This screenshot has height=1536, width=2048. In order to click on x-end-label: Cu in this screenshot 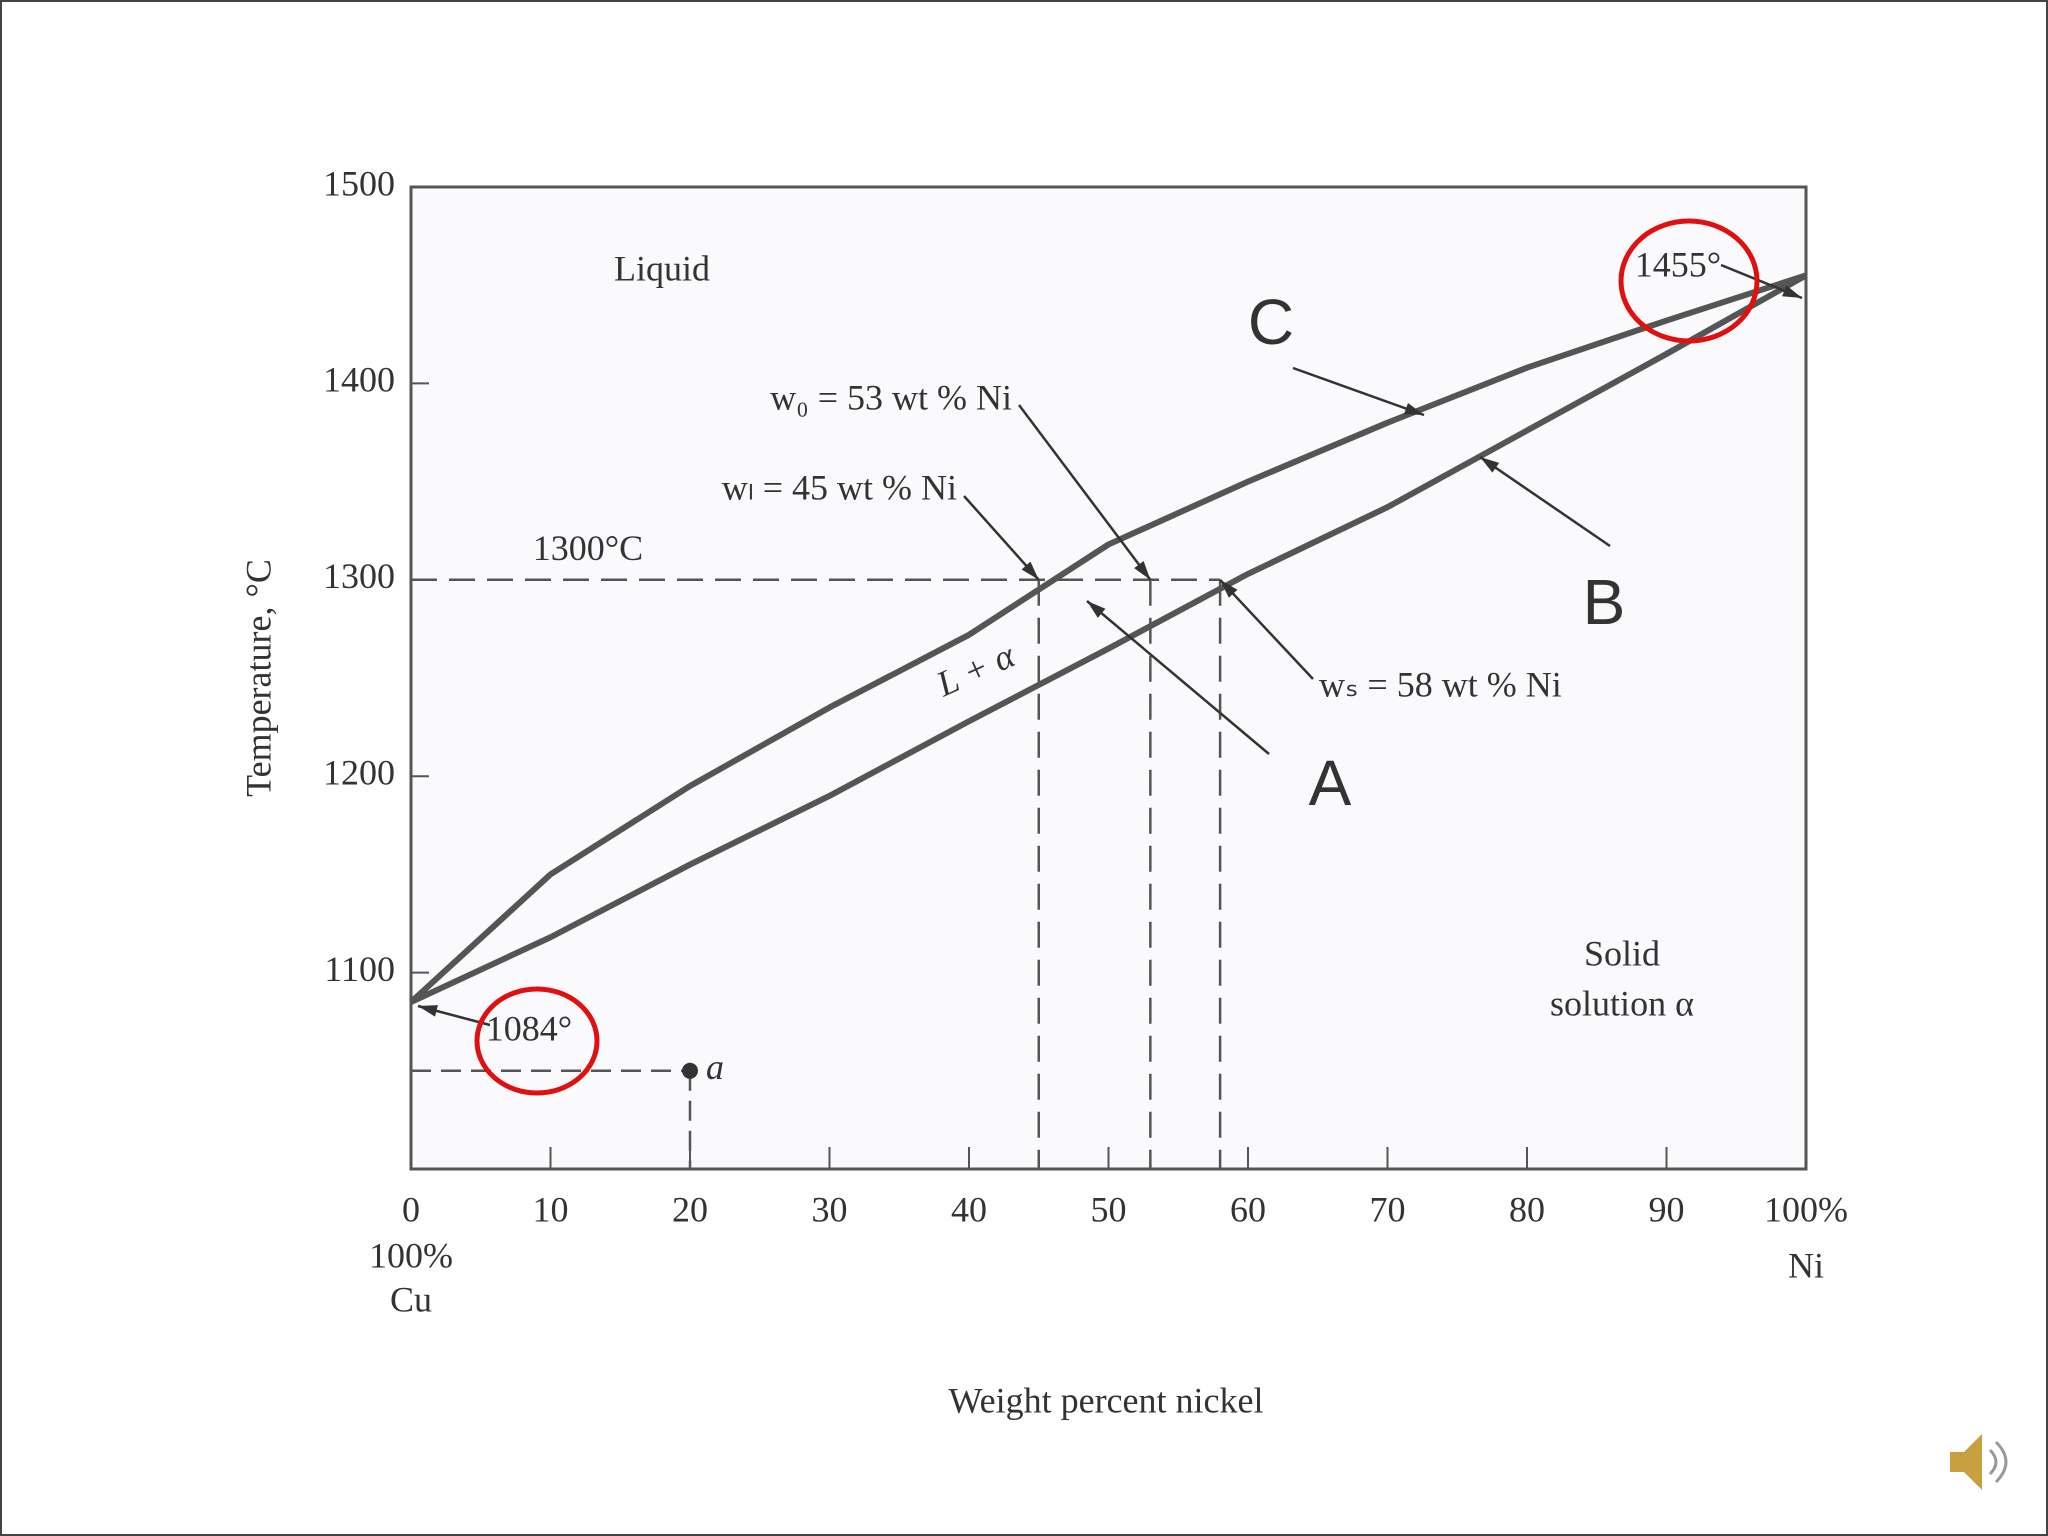, I will do `click(411, 1299)`.